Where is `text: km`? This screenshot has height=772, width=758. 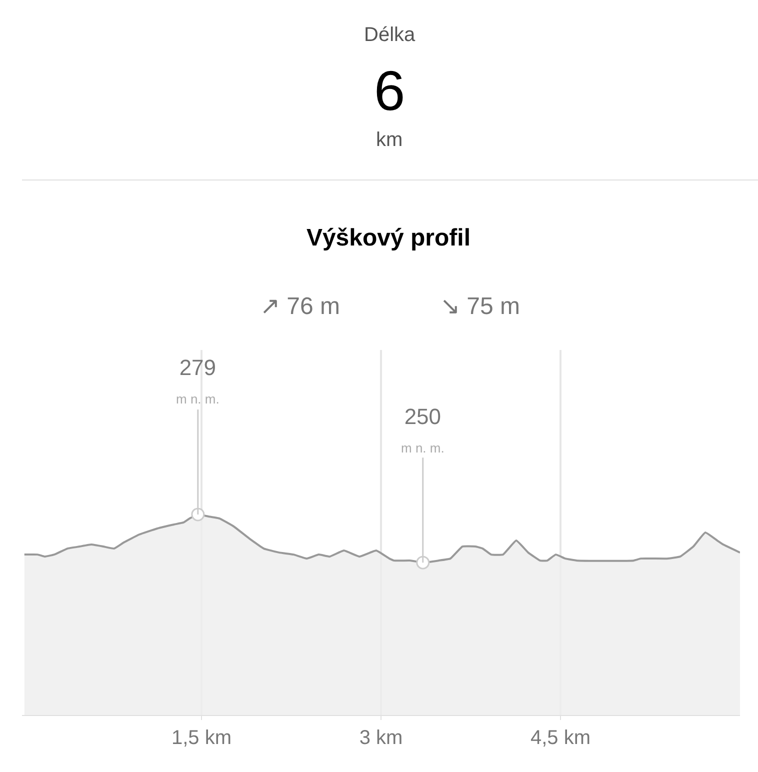
text: km is located at coordinates (389, 140).